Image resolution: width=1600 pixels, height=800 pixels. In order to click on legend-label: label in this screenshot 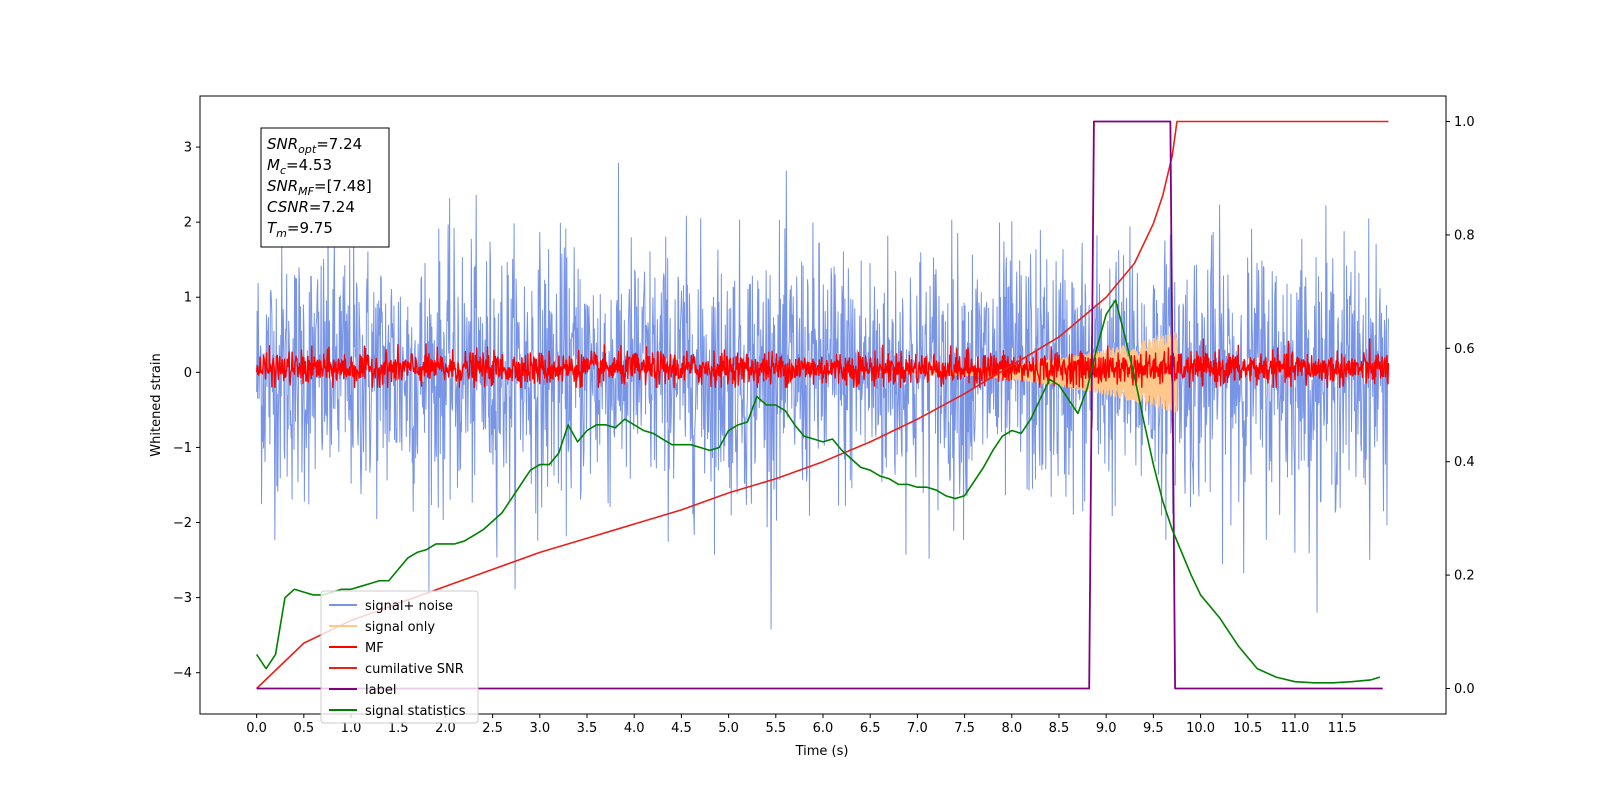, I will do `click(380, 690)`.